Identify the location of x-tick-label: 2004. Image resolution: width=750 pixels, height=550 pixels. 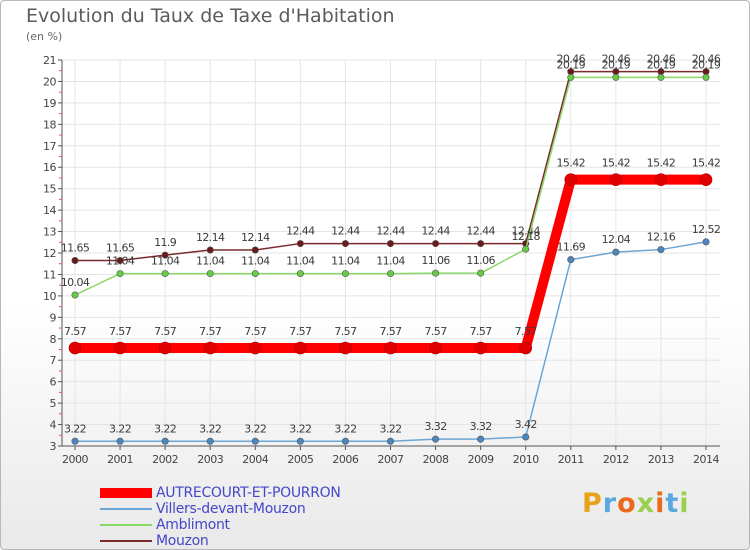
(255, 459).